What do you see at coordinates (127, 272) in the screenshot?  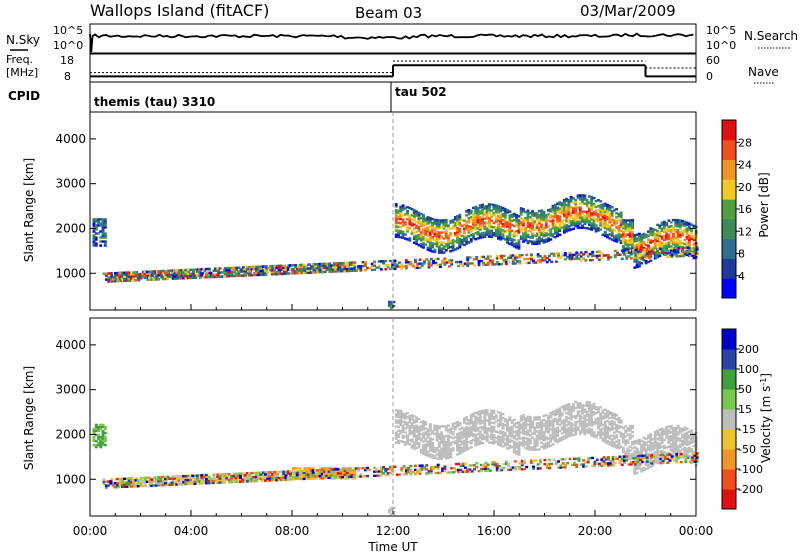 I see `power-echo-cell-2046` at bounding box center [127, 272].